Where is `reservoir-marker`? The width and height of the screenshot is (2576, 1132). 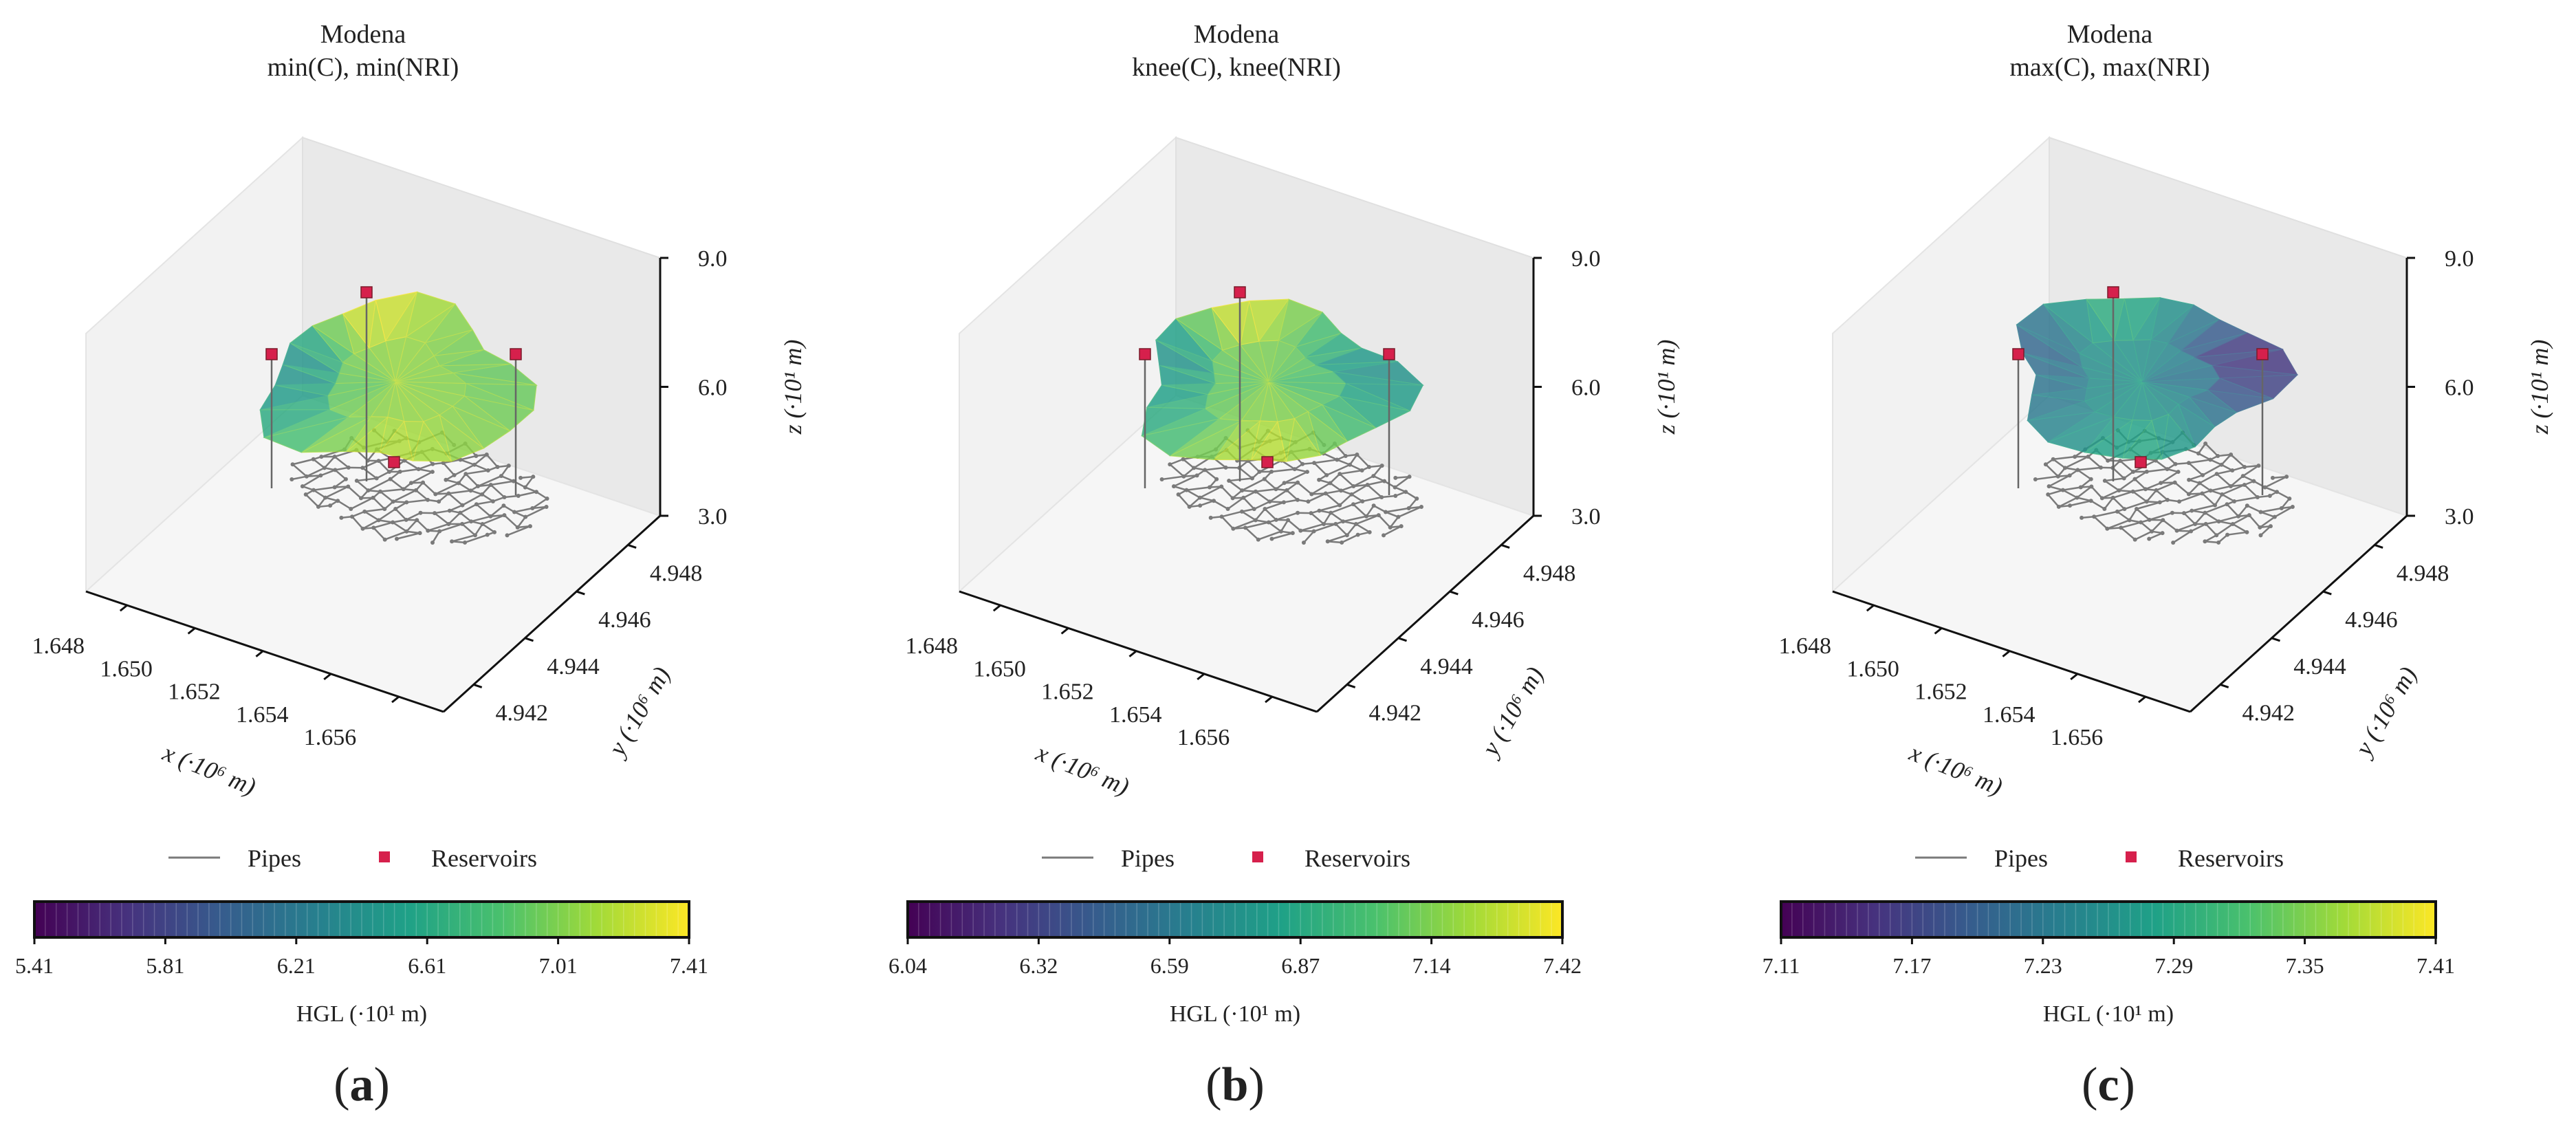
reservoir-marker is located at coordinates (516, 354).